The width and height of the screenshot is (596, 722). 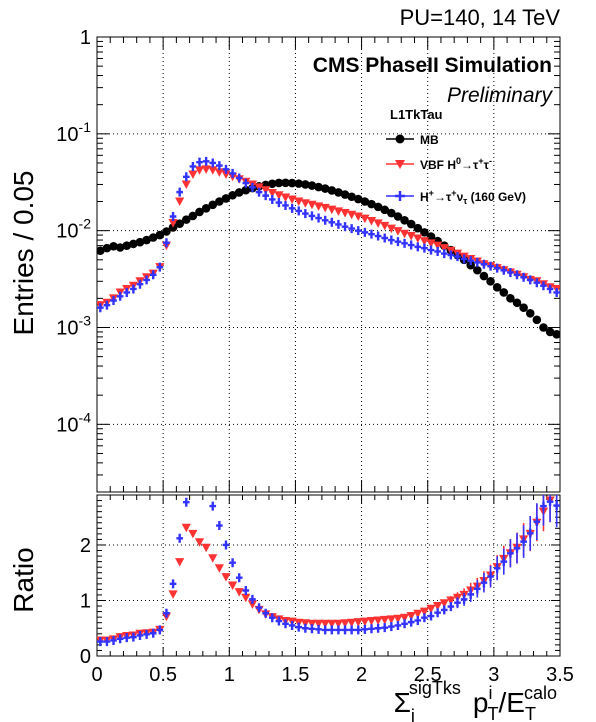 I want to click on x-tick-label: 0, so click(x=96, y=675).